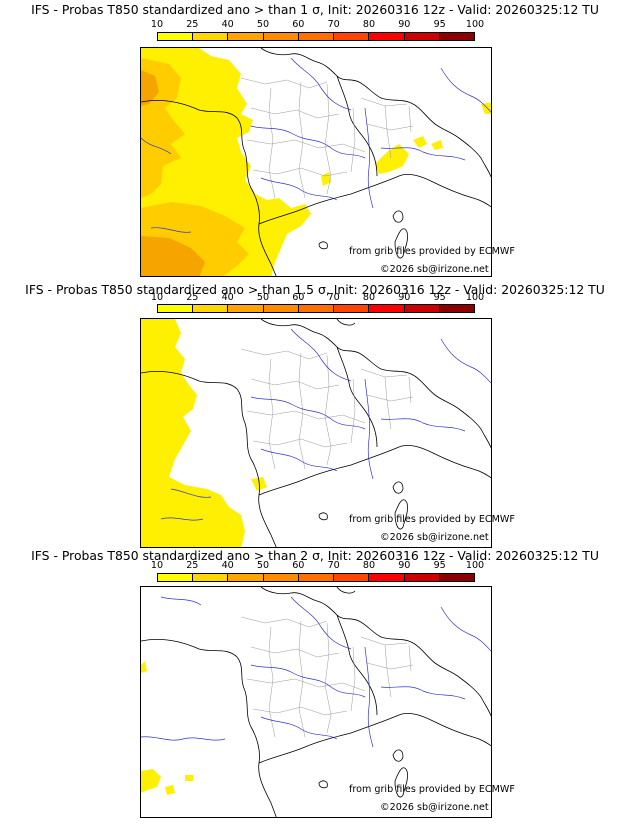 This screenshot has height=828, width=630. What do you see at coordinates (317, 298) in the screenshot?
I see `colorbar-ticks: 10 25 40 50 60 70 80 90 95 100` at bounding box center [317, 298].